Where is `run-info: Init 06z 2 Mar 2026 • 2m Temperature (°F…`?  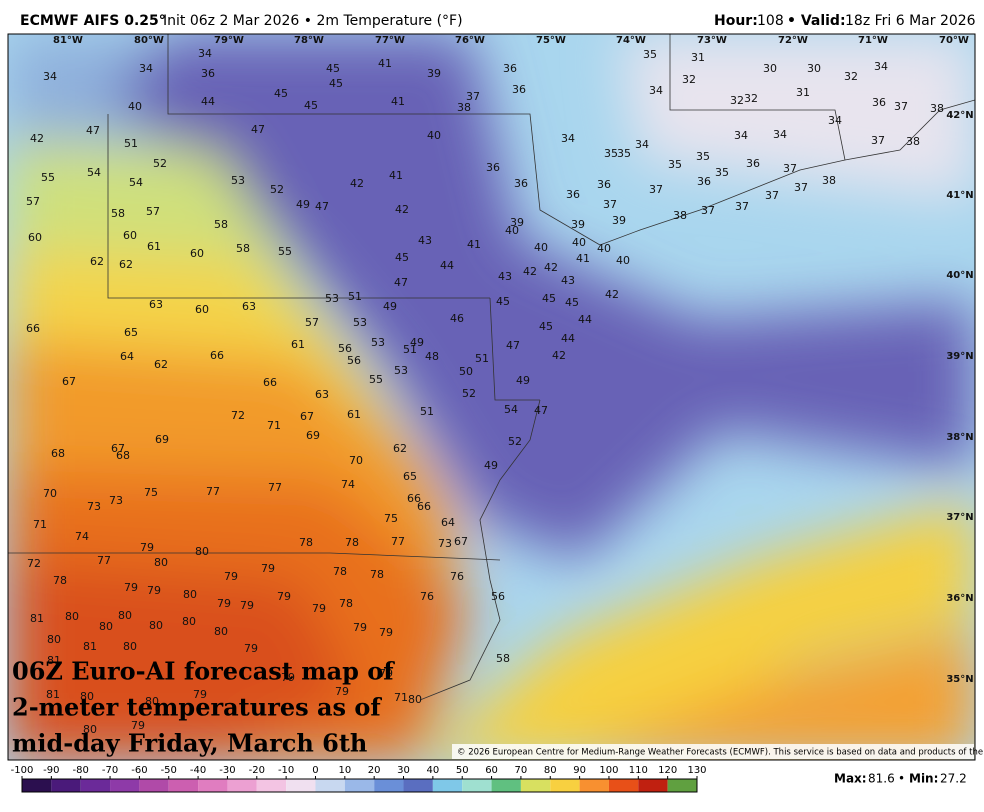 run-info: Init 06z 2 Mar 2026 • 2m Temperature (°F… is located at coordinates (313, 21).